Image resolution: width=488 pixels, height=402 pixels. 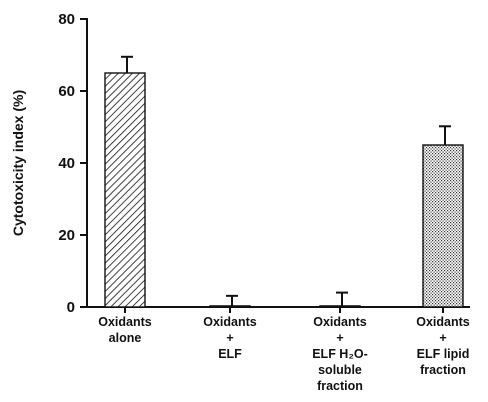 I want to click on category-label-2: Oxidants + ELF, so click(x=230, y=338).